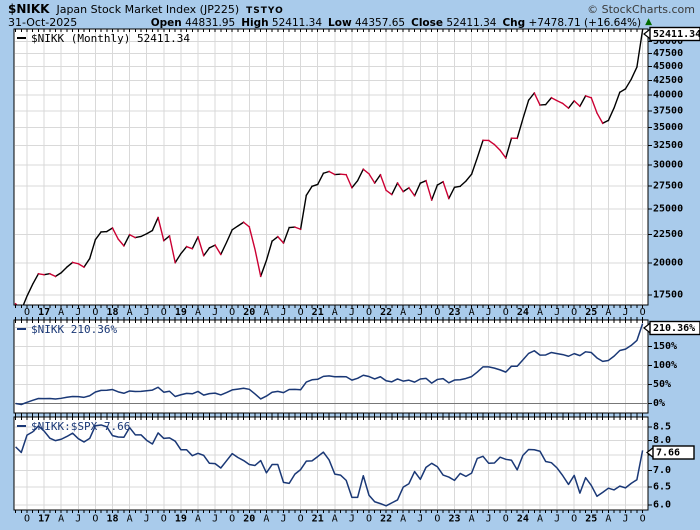 This screenshot has height=530, width=700. What do you see at coordinates (249, 312) in the screenshot?
I see `x-axis-label-mid: 20` at bounding box center [249, 312].